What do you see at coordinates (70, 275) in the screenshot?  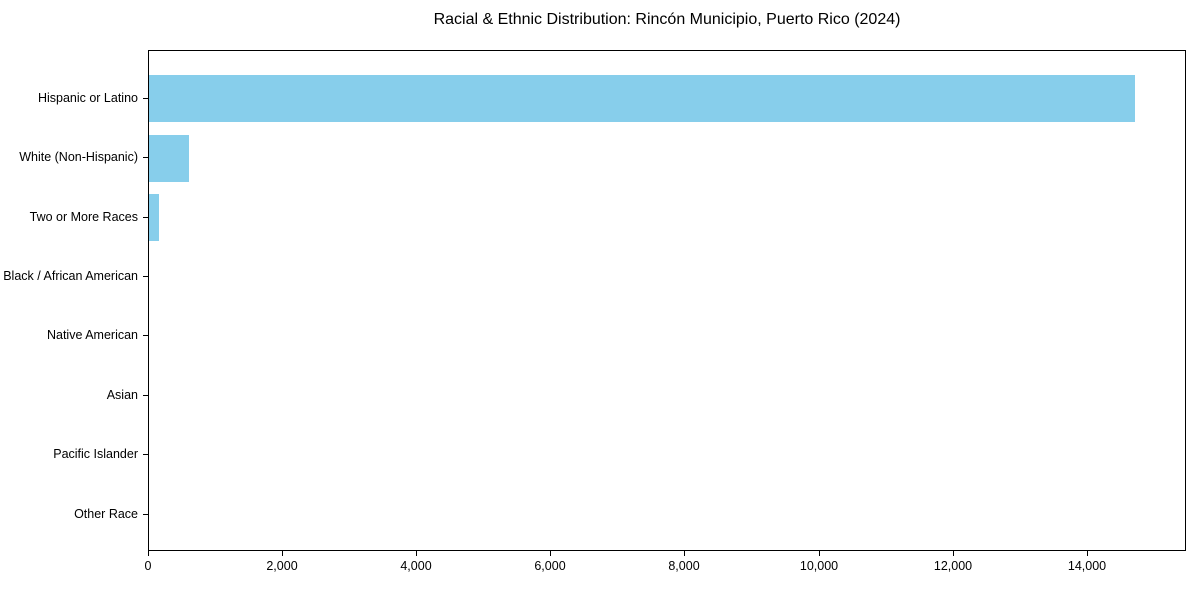 I see `category-label: Black / African American` at bounding box center [70, 275].